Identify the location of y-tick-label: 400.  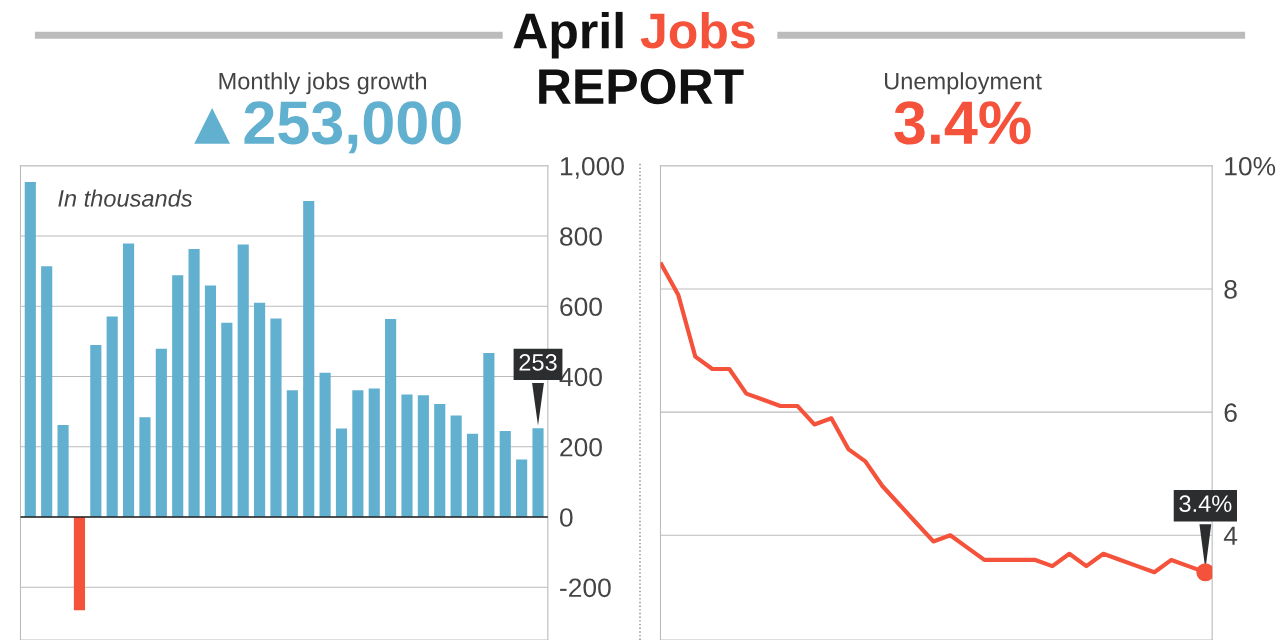
(580, 377).